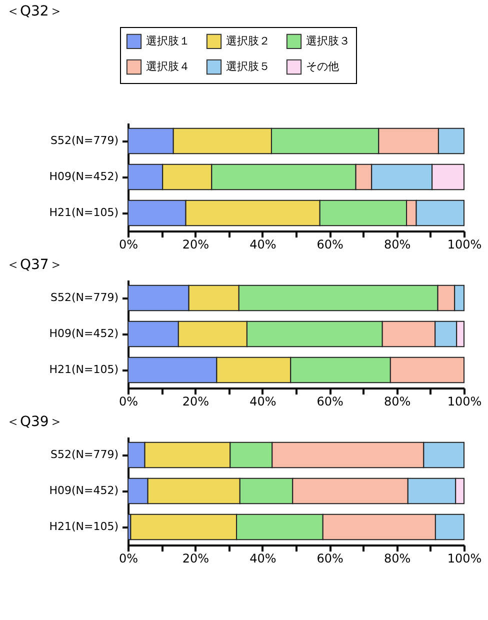  I want to click on legend-label: 選択肢２, so click(248, 41).